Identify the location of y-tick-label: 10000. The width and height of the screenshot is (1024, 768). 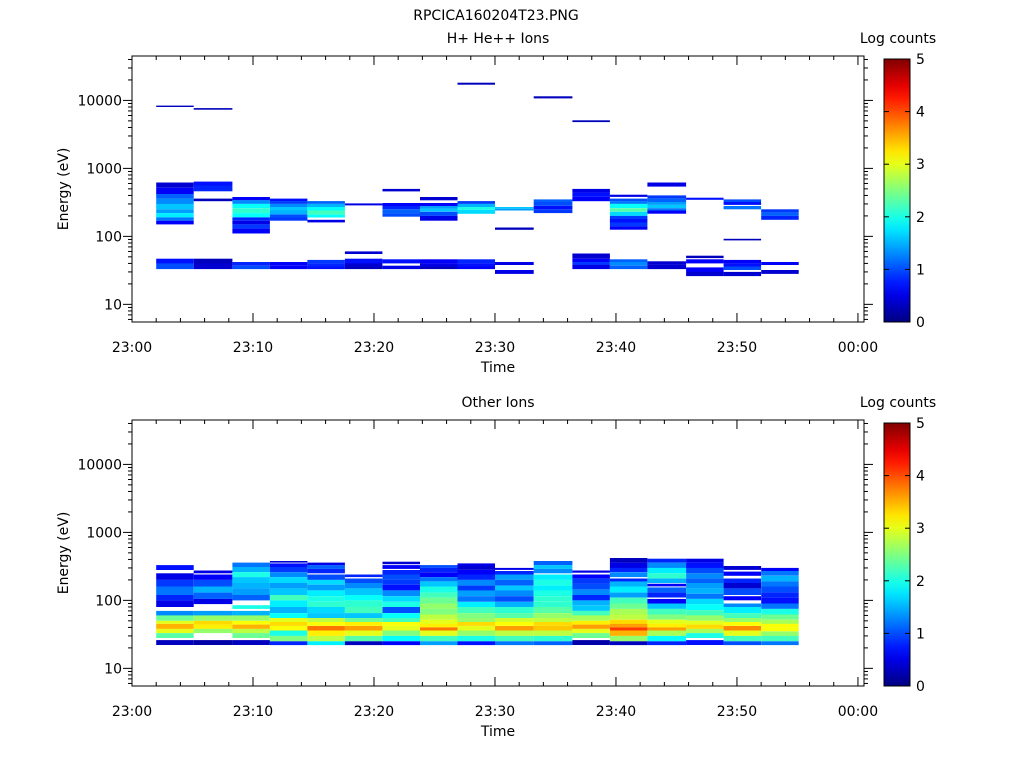
(99, 465).